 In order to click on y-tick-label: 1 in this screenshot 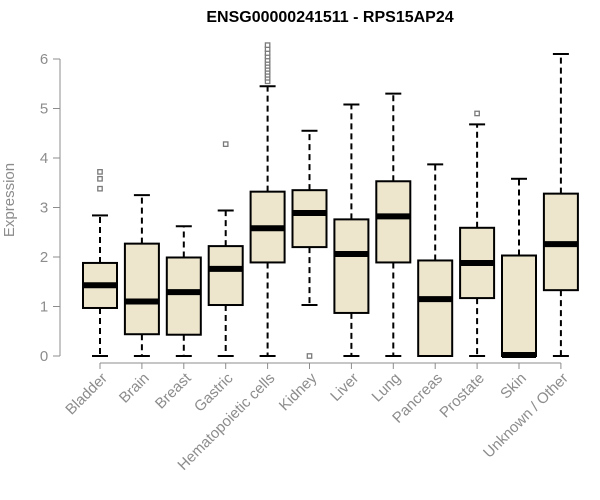, I will do `click(44, 307)`.